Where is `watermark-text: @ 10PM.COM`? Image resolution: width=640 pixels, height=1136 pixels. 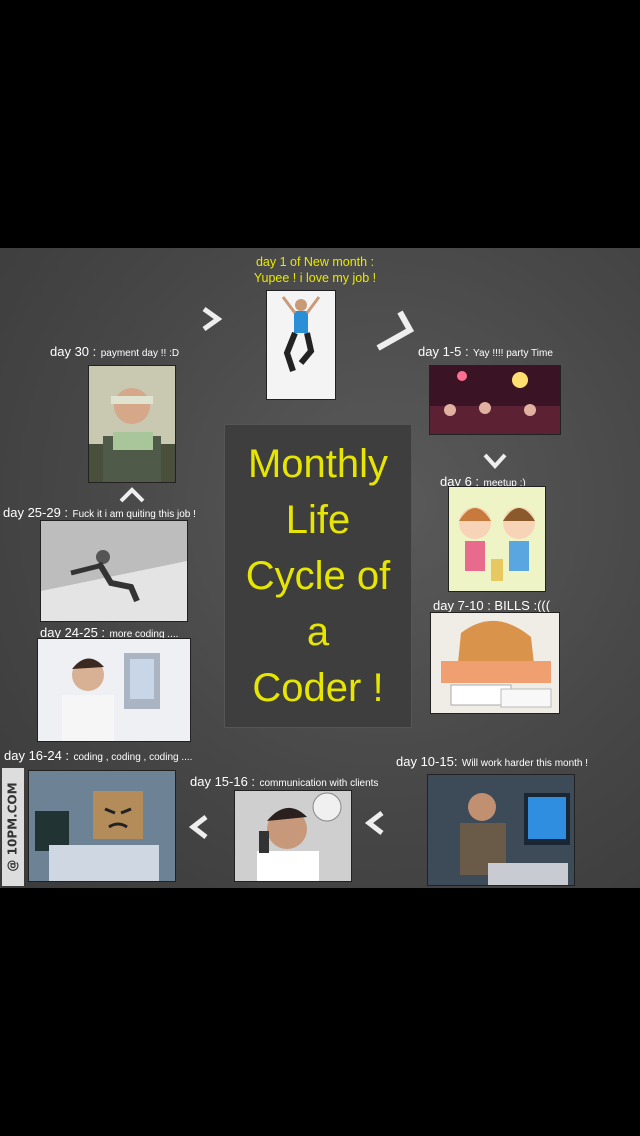 watermark-text: @ 10PM.COM is located at coordinates (13, 827).